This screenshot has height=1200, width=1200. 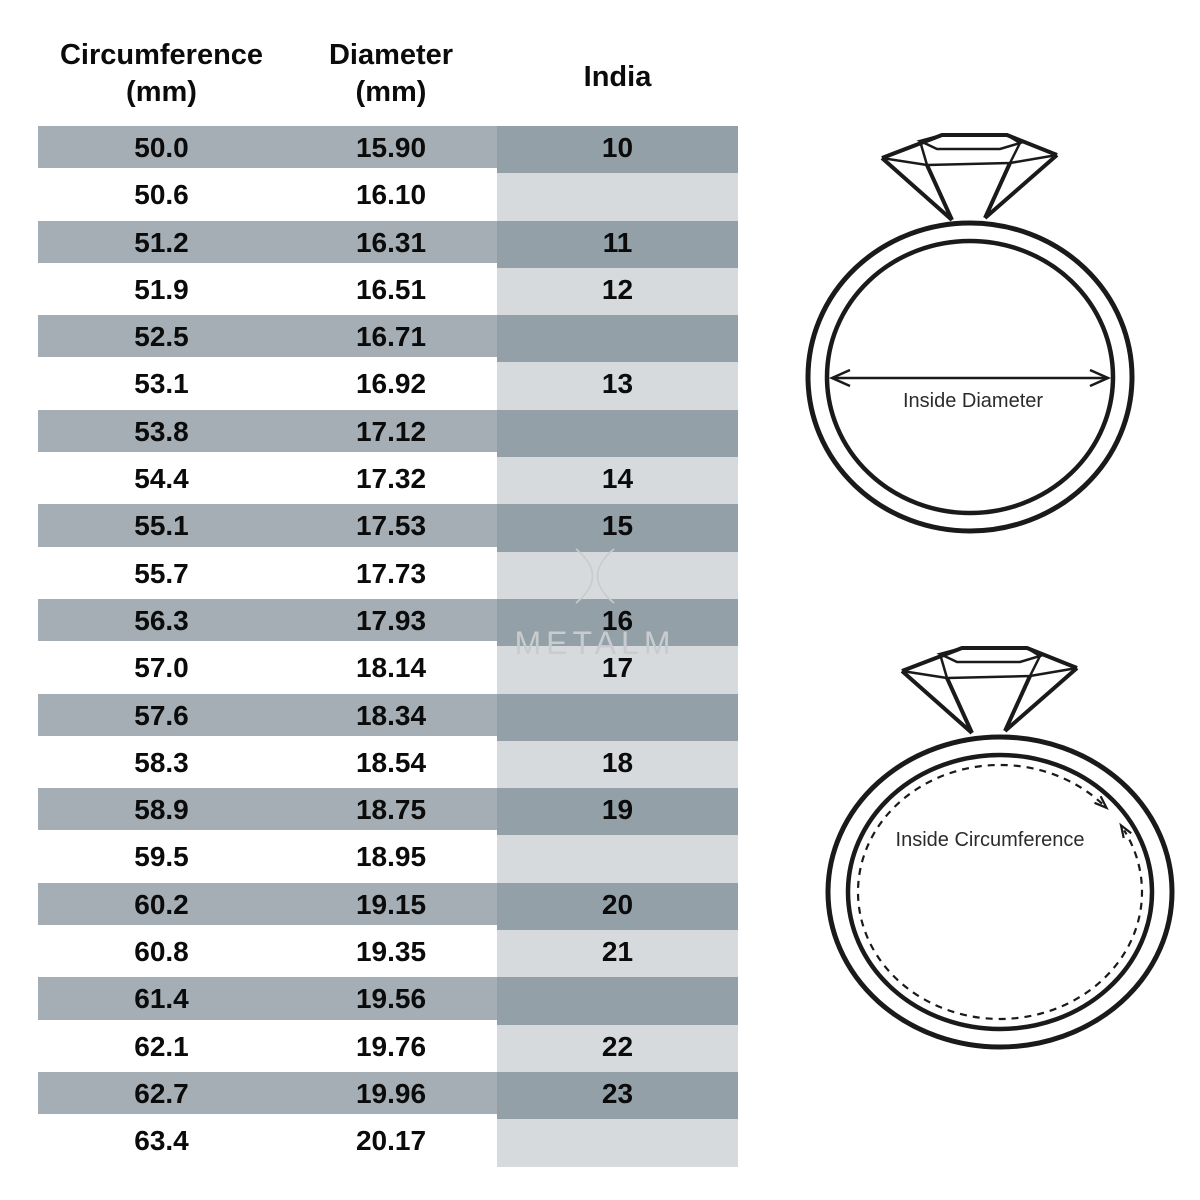 I want to click on india-cell: 14, so click(x=617, y=481).